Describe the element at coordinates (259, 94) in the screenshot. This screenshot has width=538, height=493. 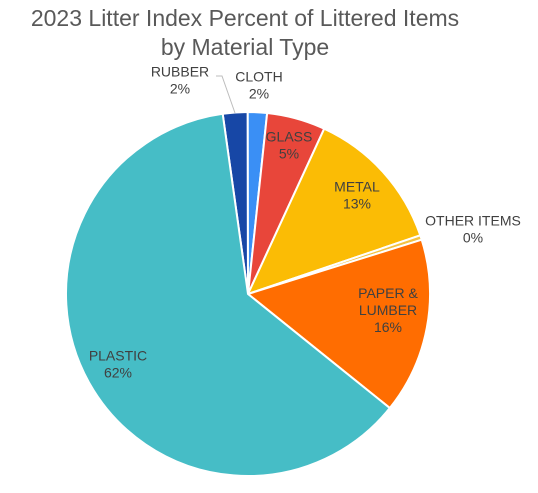
I see `slice-label-percent-cloth: 2%` at that location.